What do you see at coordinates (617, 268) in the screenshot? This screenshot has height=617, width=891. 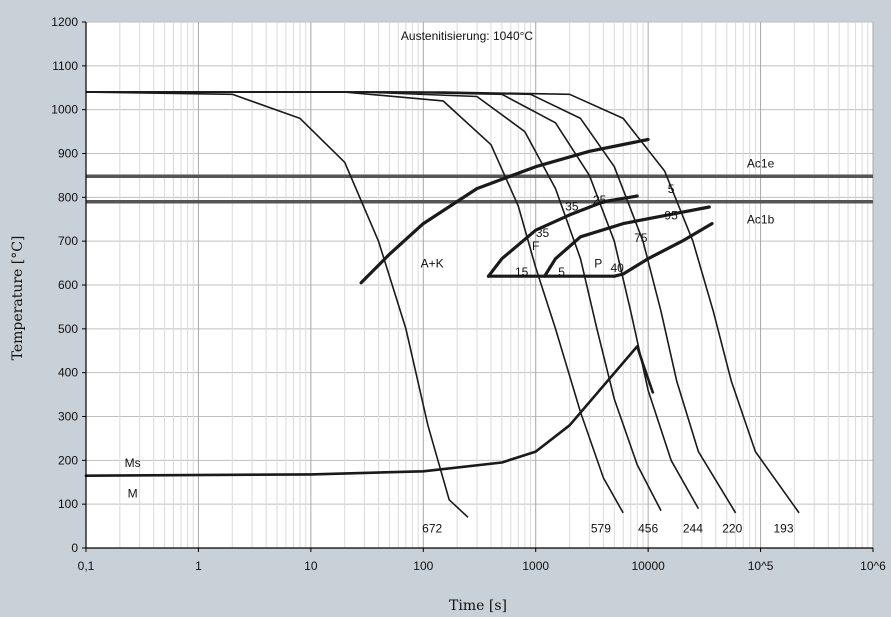 I see `annotation-40: 40` at bounding box center [617, 268].